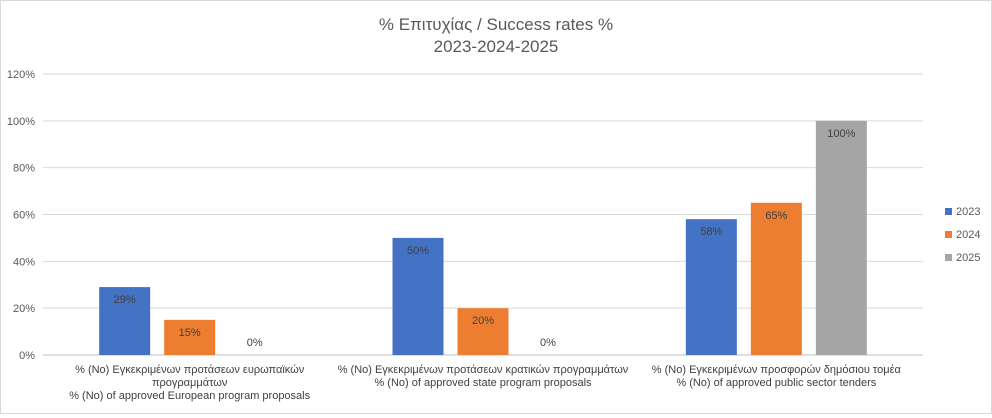 The width and height of the screenshot is (992, 418). What do you see at coordinates (496, 46) in the screenshot?
I see `chart-title-line: 2023-2024-2025` at bounding box center [496, 46].